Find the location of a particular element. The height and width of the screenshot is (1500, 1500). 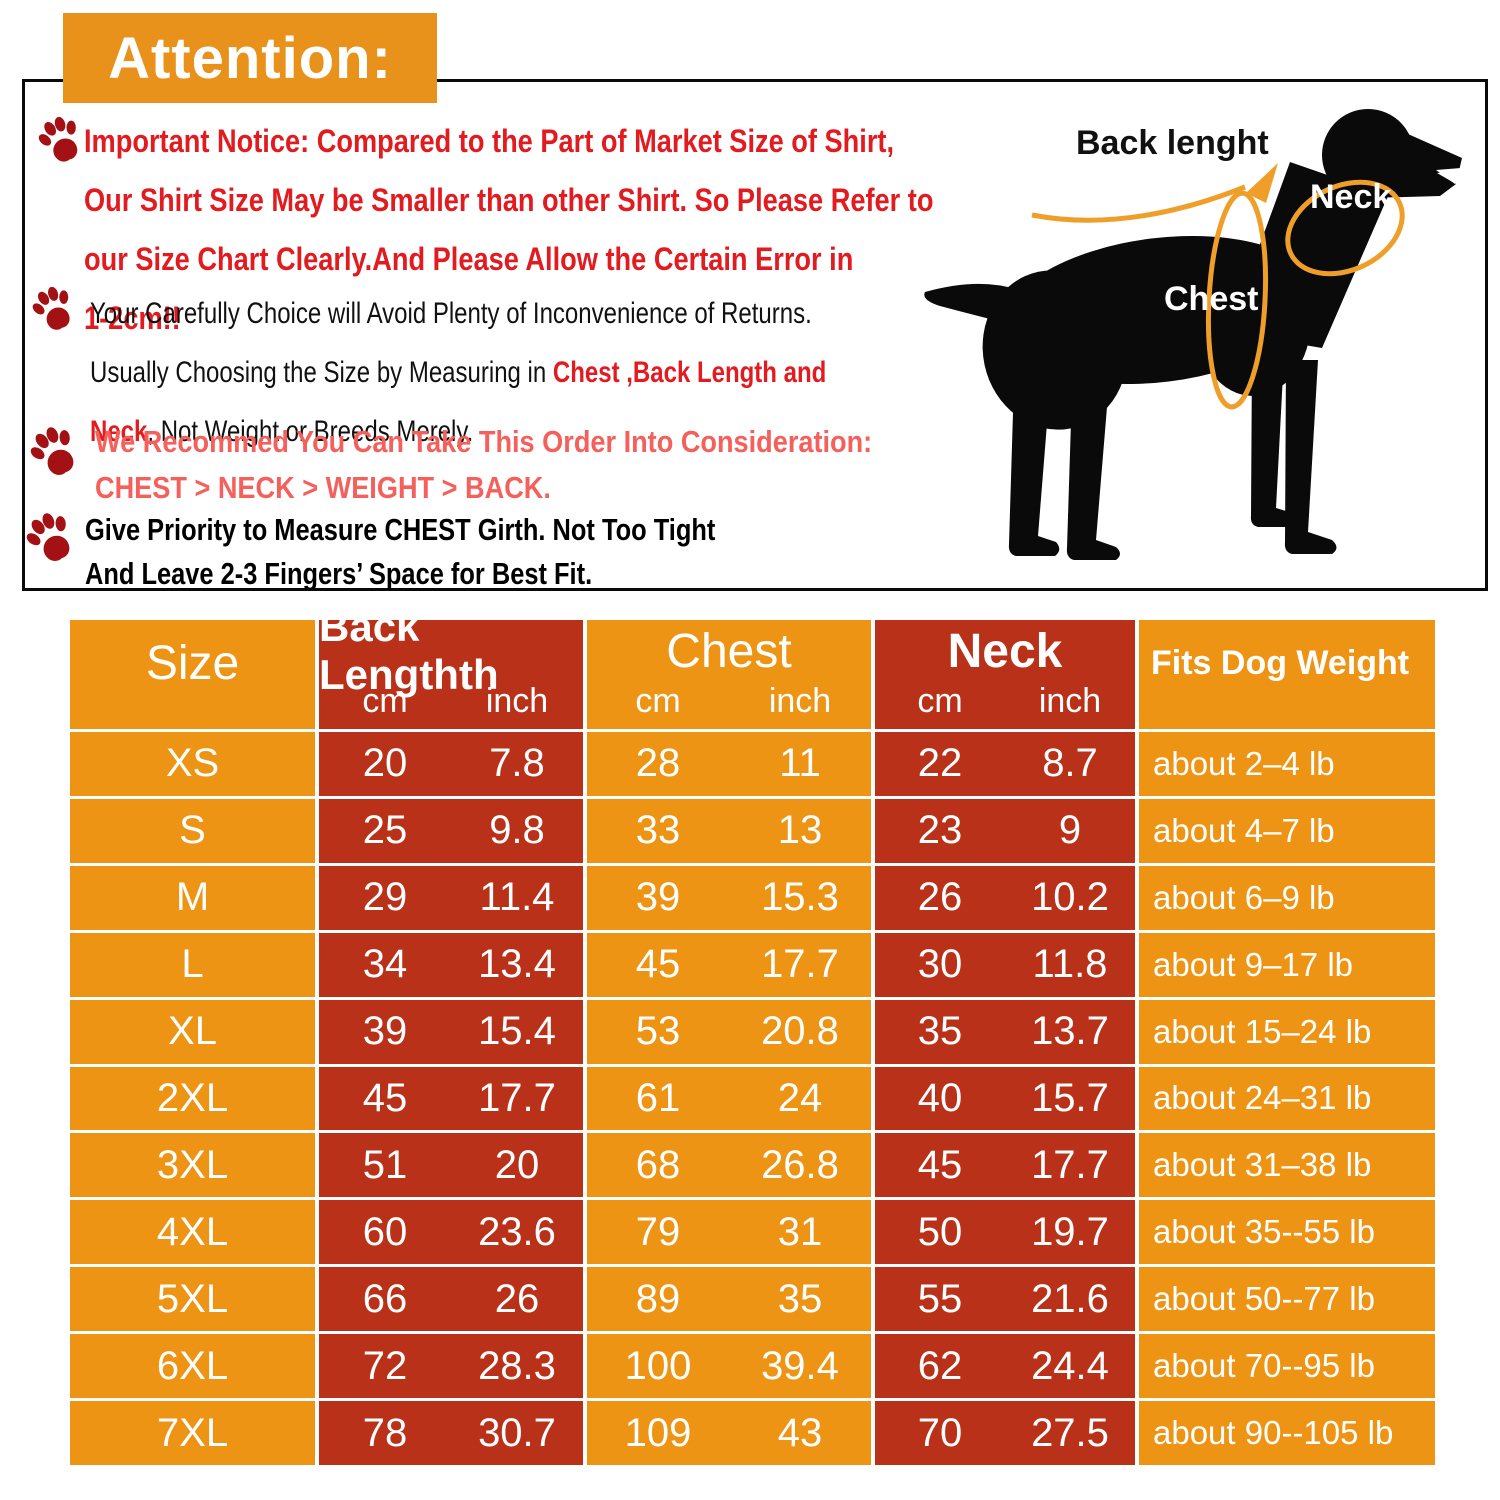

back-length-cell: 34 13.4 is located at coordinates (451, 964).